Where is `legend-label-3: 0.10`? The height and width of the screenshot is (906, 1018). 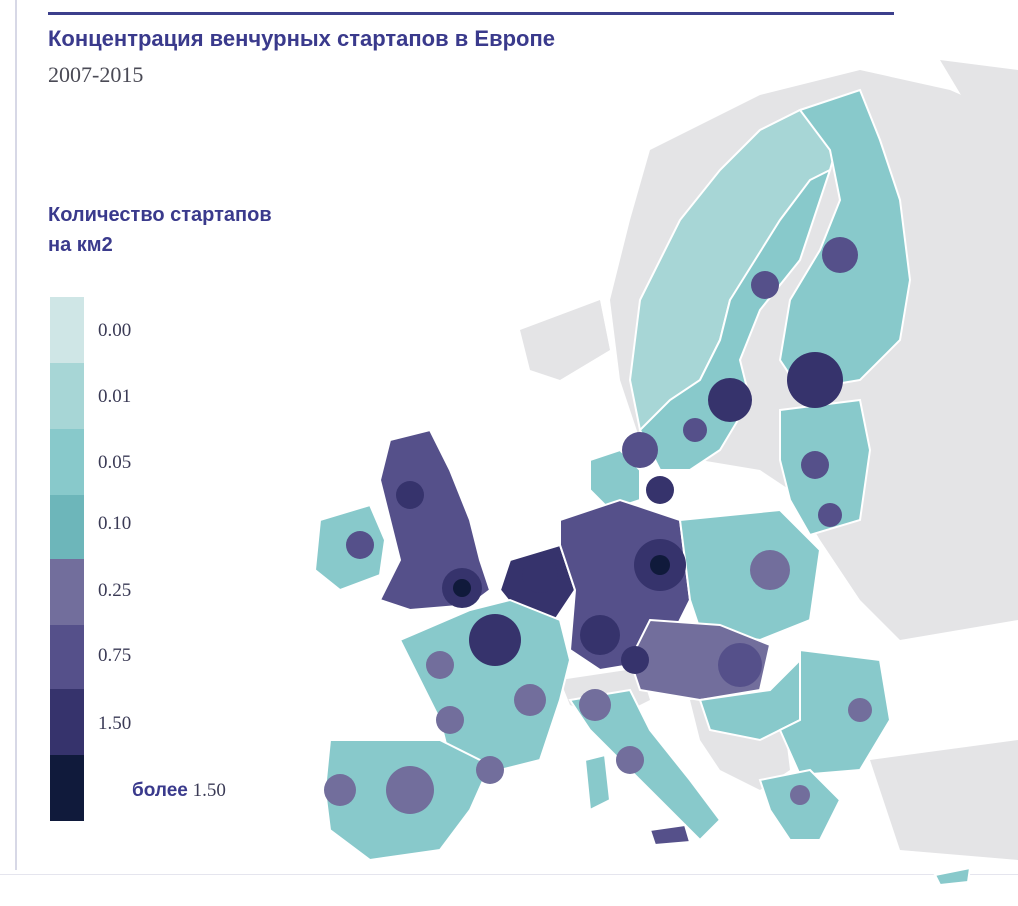
legend-label-3: 0.10 is located at coordinates (114, 524).